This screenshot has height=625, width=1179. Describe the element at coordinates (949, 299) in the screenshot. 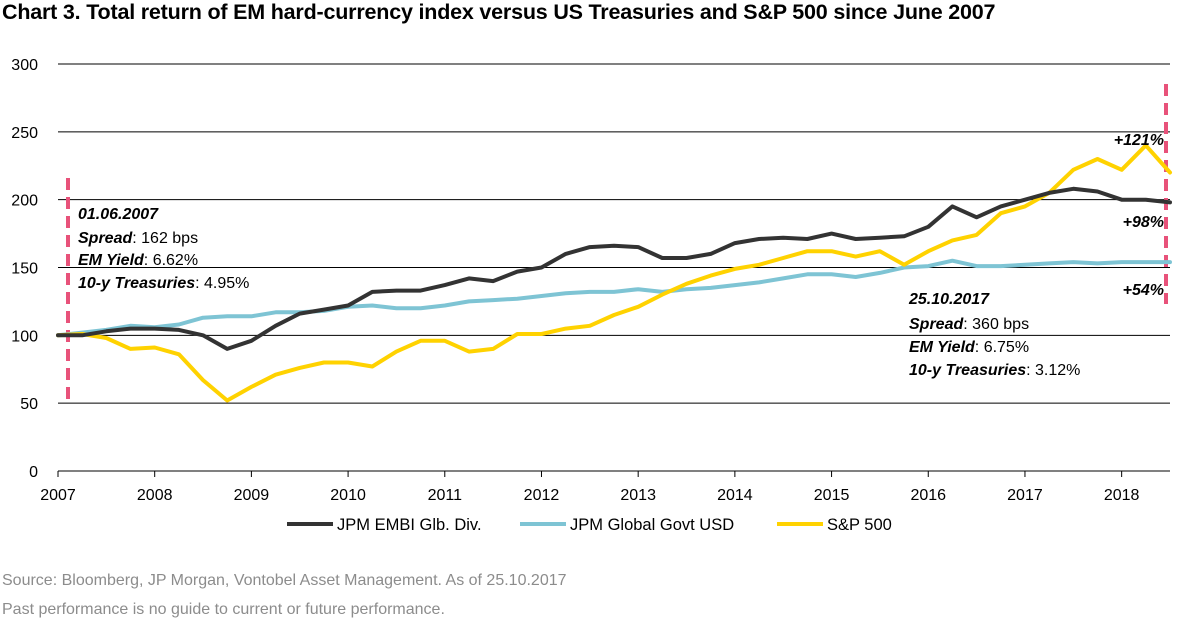

I see `end-date: 25.10.2017` at that location.